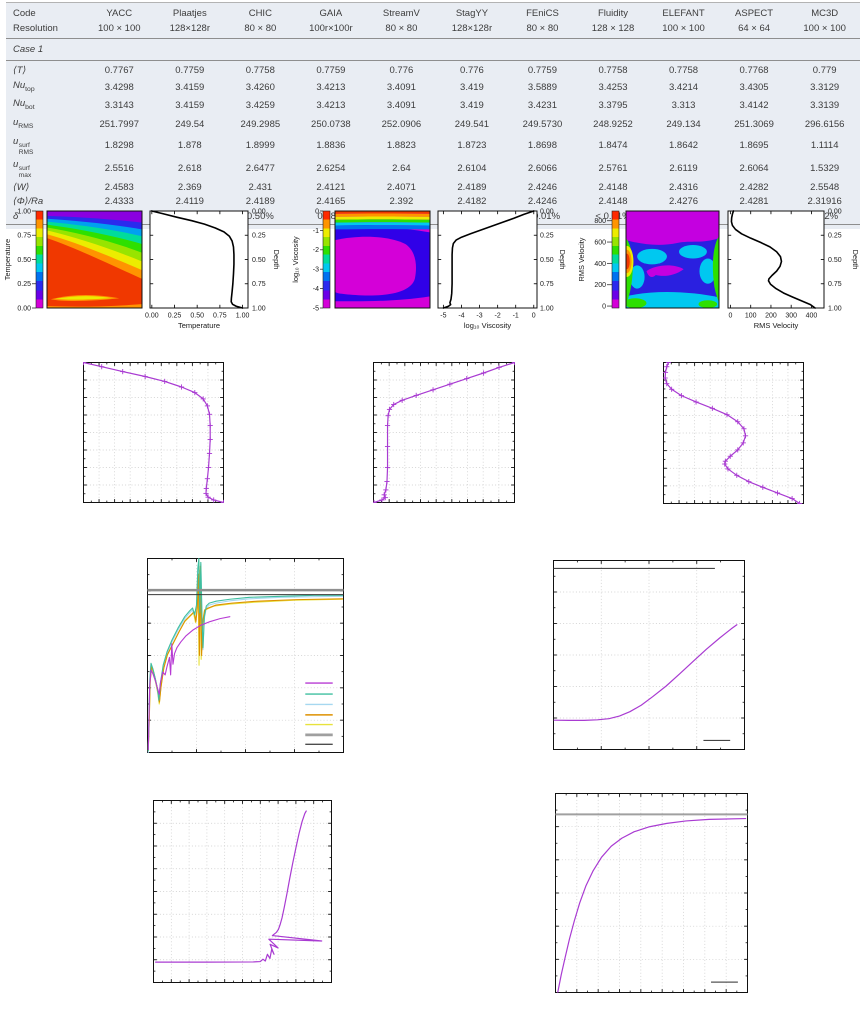 Image resolution: width=866 pixels, height=1028 pixels. Describe the element at coordinates (683, 125) in the screenshot. I see `table-cell: 249.134` at that location.